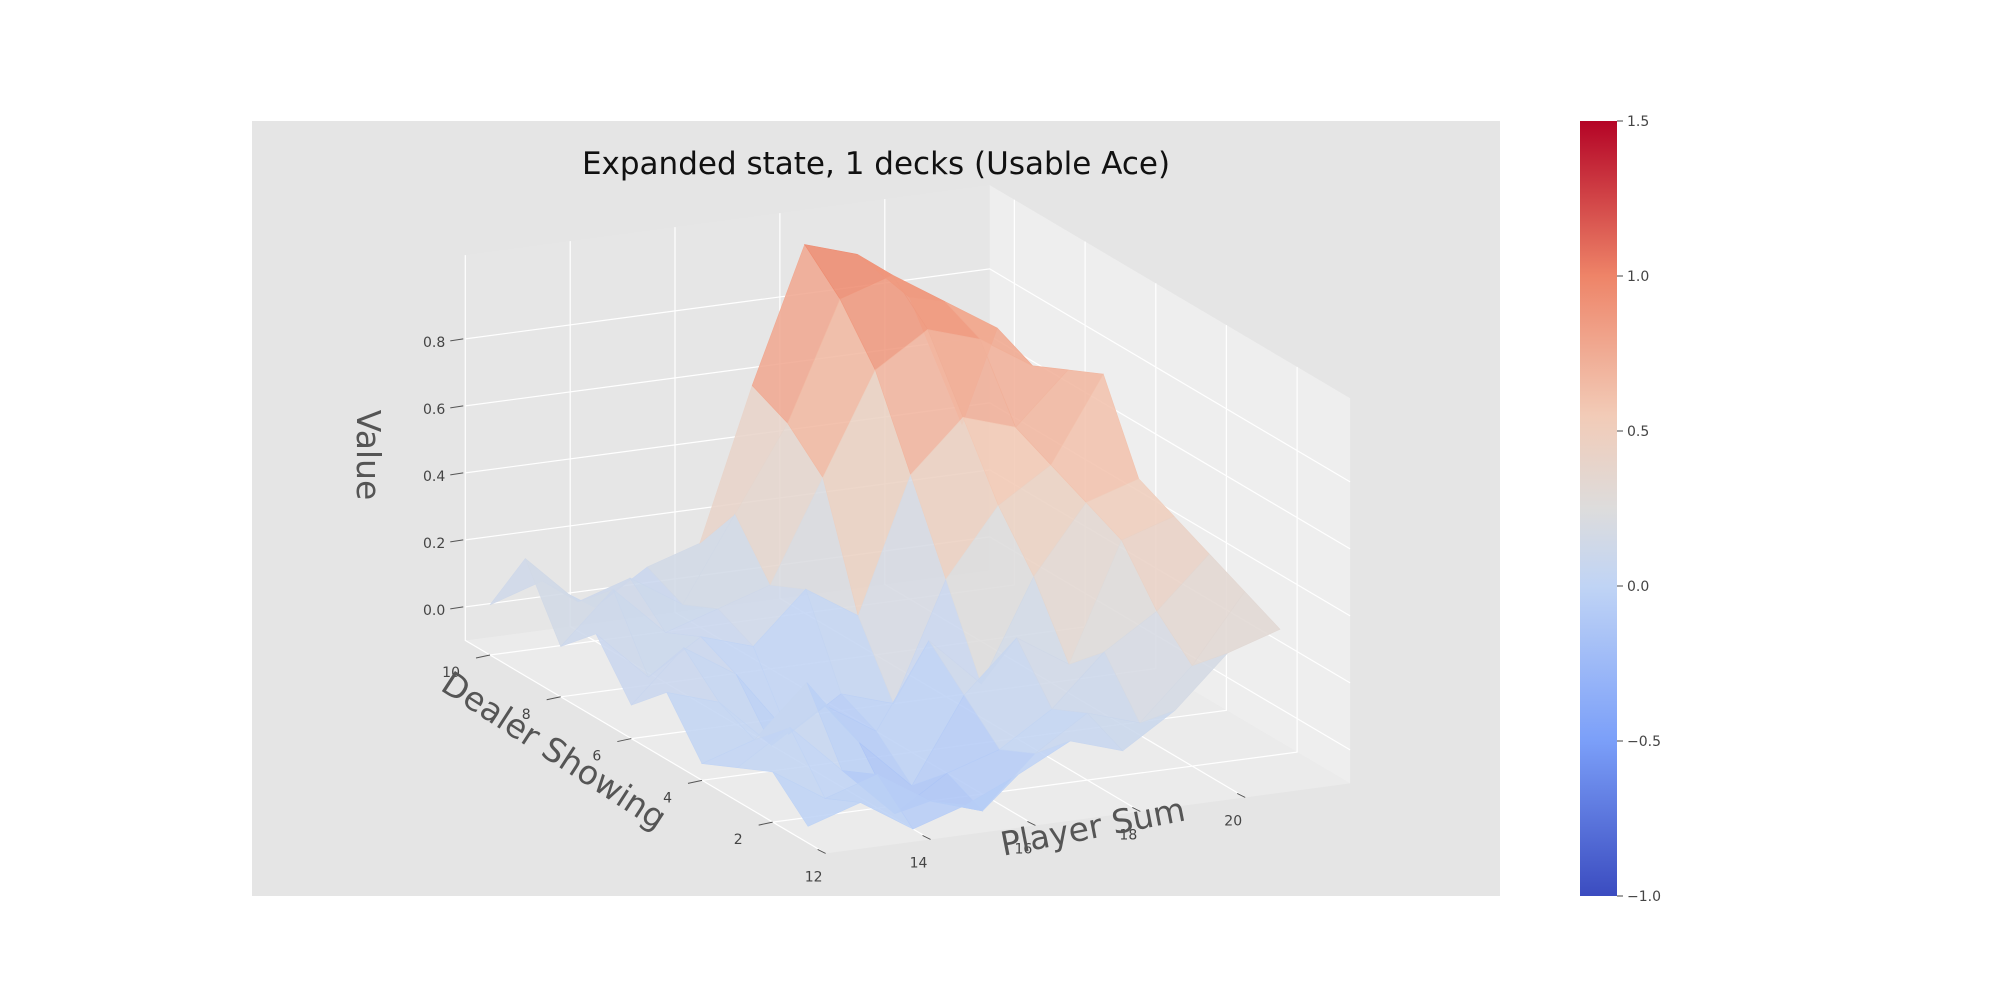 The height and width of the screenshot is (1000, 2000). What do you see at coordinates (434, 410) in the screenshot?
I see `z-tick-label: 0.6` at bounding box center [434, 410].